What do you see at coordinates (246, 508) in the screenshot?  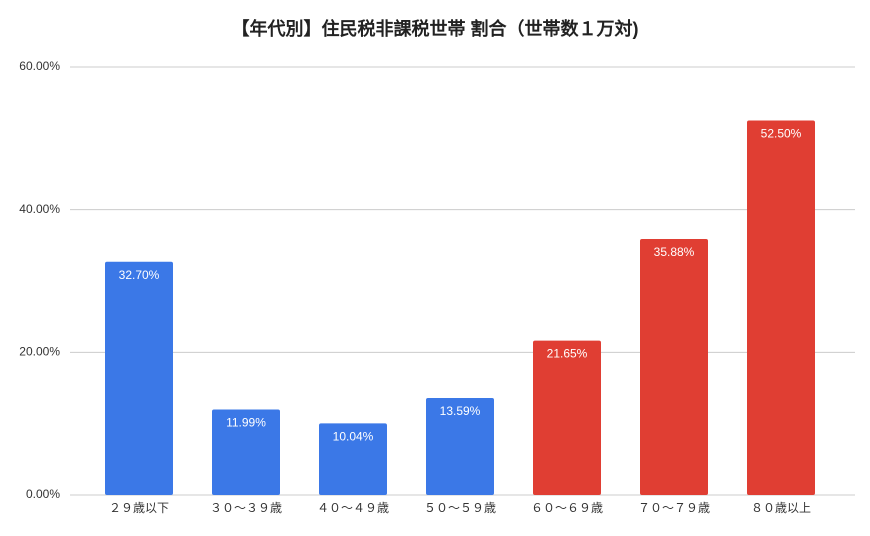 I see `x-tick-label: ３０〜３９歳` at bounding box center [246, 508].